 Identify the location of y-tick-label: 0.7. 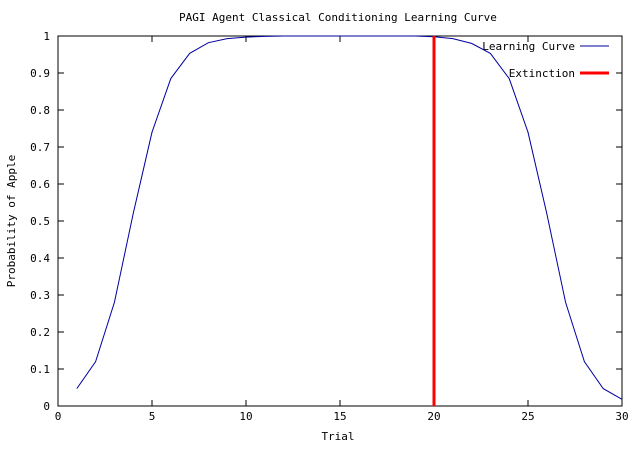
(40, 147).